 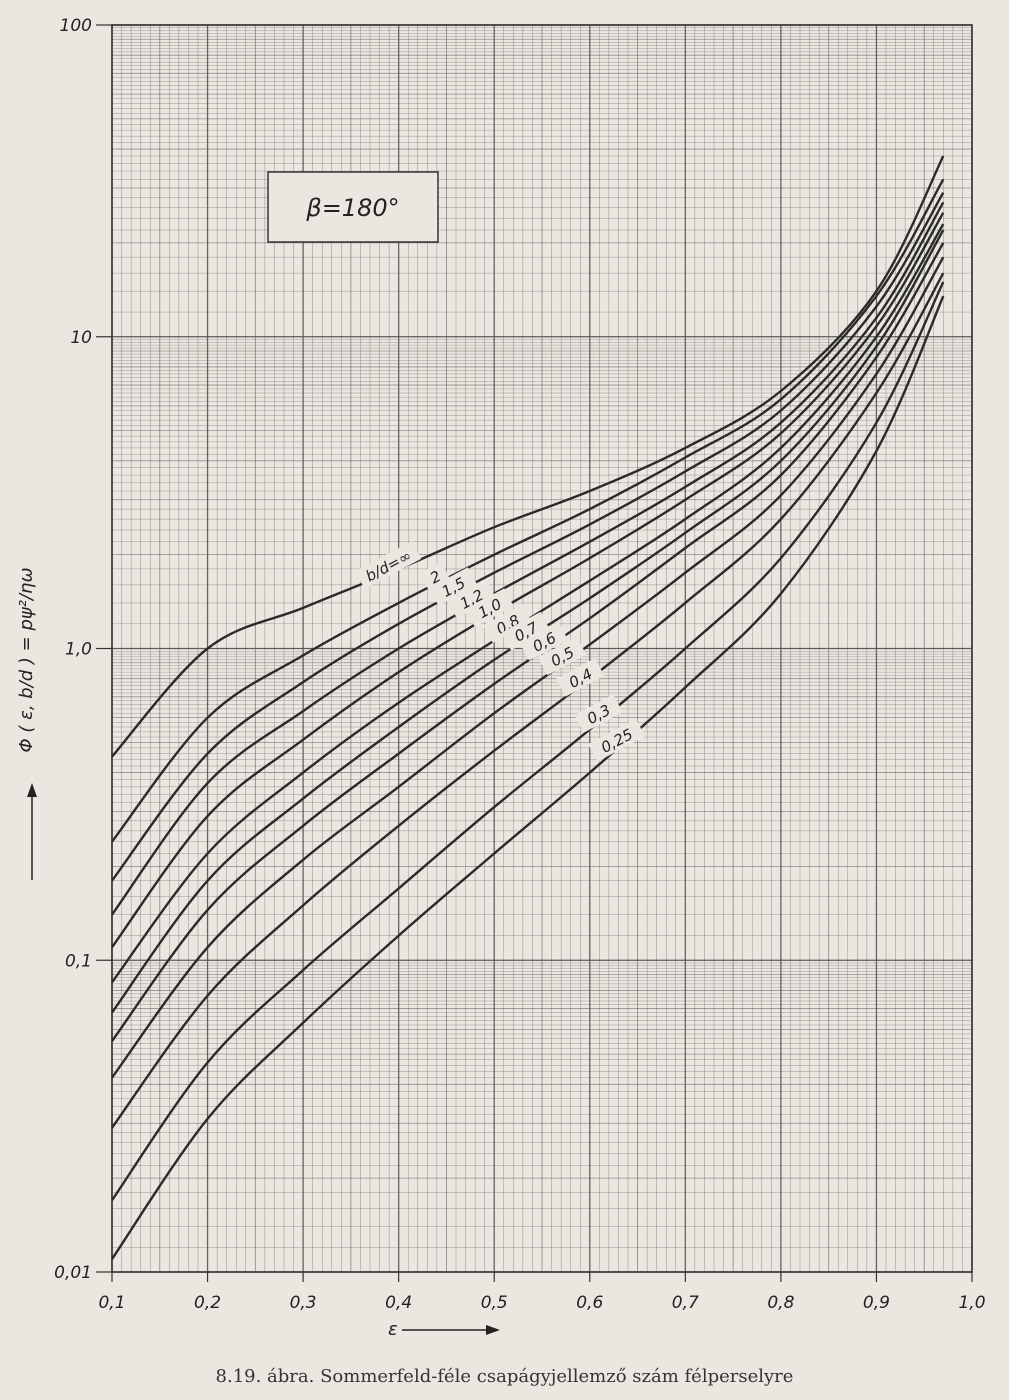 What do you see at coordinates (111, 1303) in the screenshot?
I see `x-tick-label: 0,1` at bounding box center [111, 1303].